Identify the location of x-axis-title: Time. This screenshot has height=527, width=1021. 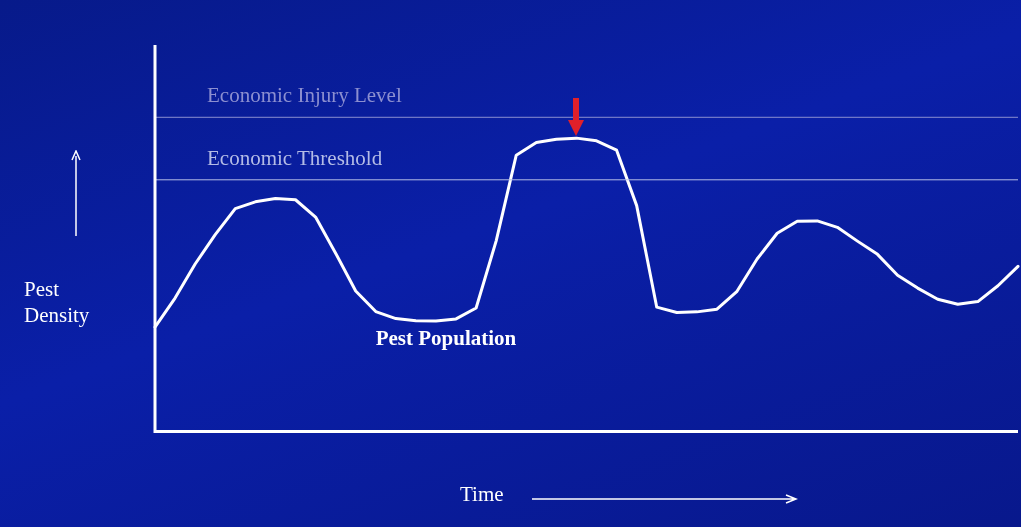
(482, 494).